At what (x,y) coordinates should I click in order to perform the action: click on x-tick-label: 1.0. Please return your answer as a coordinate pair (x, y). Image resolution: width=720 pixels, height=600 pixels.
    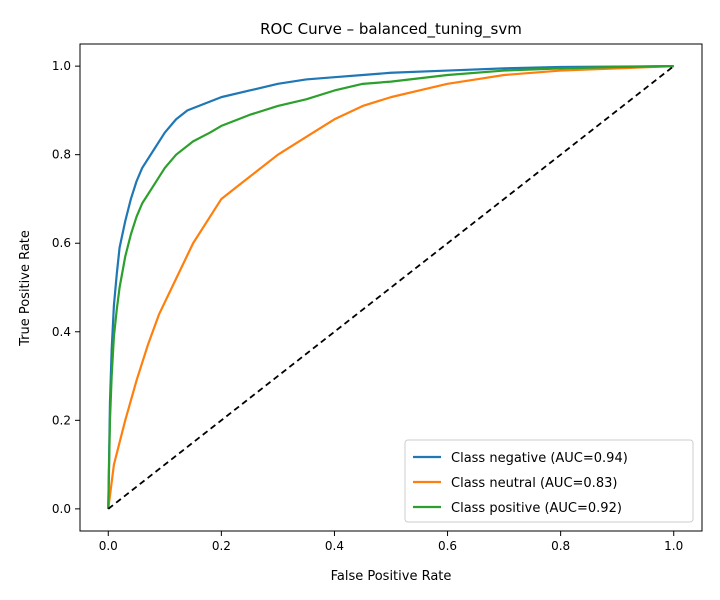
    Looking at the image, I should click on (673, 546).